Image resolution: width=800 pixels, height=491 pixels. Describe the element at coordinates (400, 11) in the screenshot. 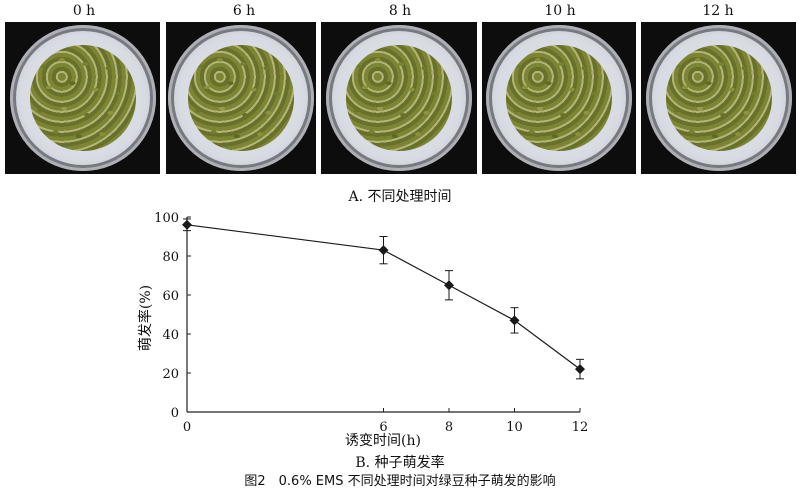

I see `photo-label-8h: 8 h` at that location.